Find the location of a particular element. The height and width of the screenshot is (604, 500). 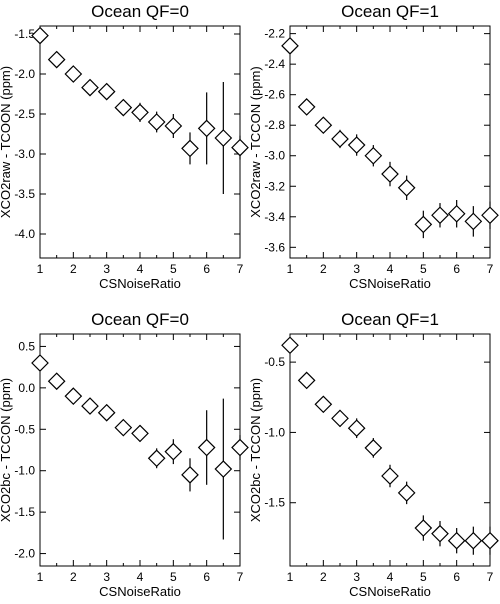

y-tick-label: -1.0 is located at coordinates (274, 432).